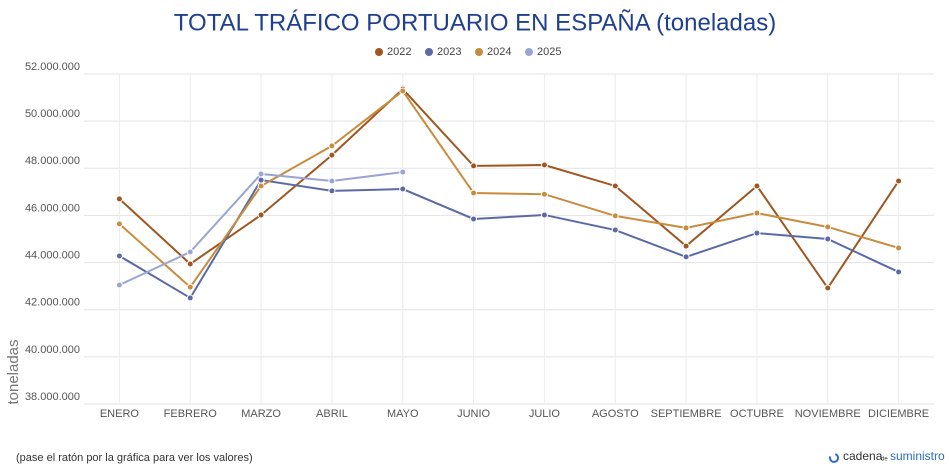  I want to click on y-tick-label: 44.000.000, so click(52, 255).